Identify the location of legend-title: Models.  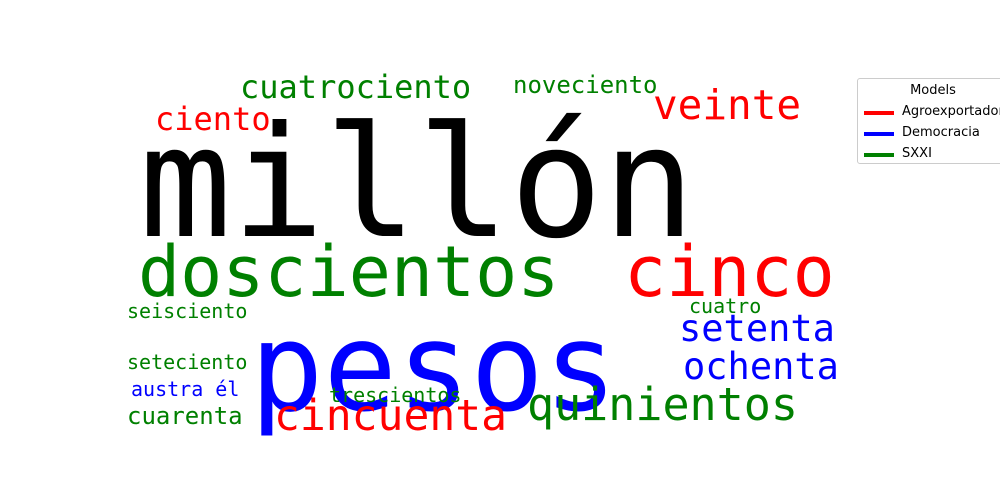
(933, 90).